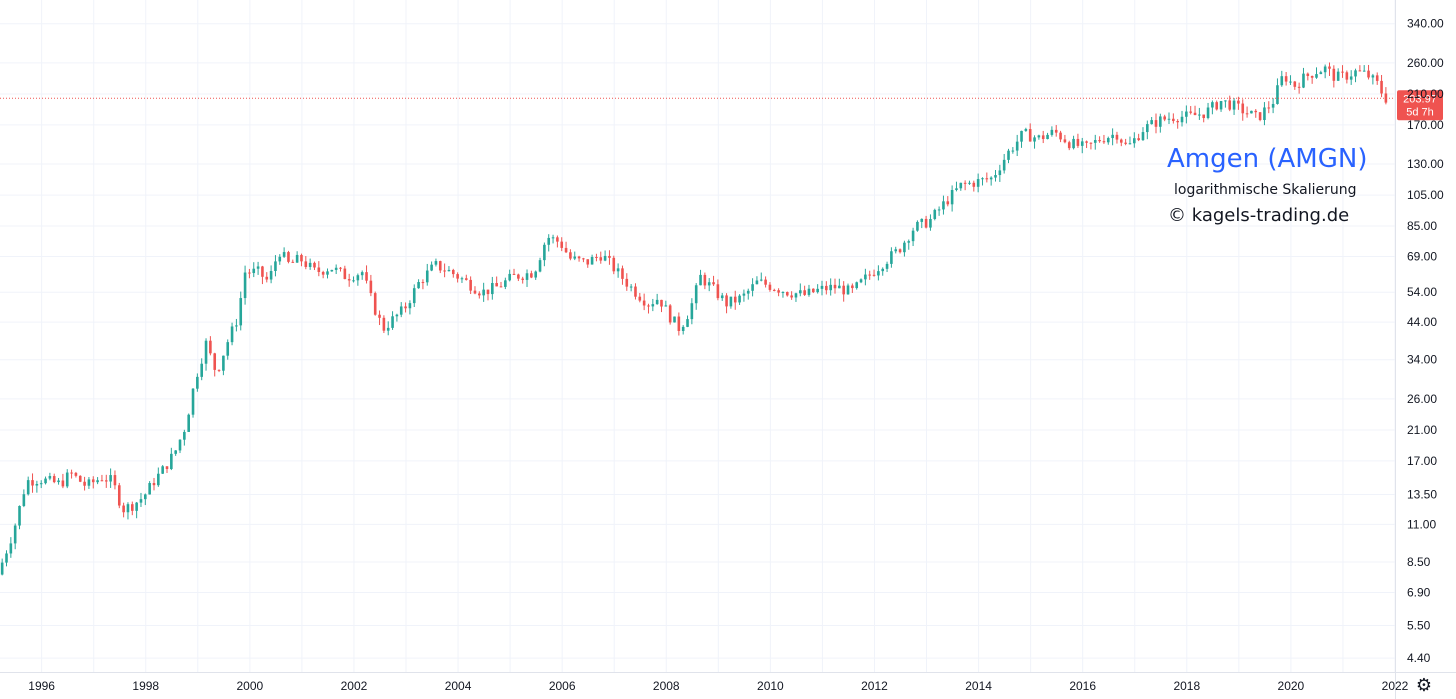 This screenshot has width=1456, height=699. What do you see at coordinates (1422, 256) in the screenshot?
I see `y-tick-label: 69.00` at bounding box center [1422, 256].